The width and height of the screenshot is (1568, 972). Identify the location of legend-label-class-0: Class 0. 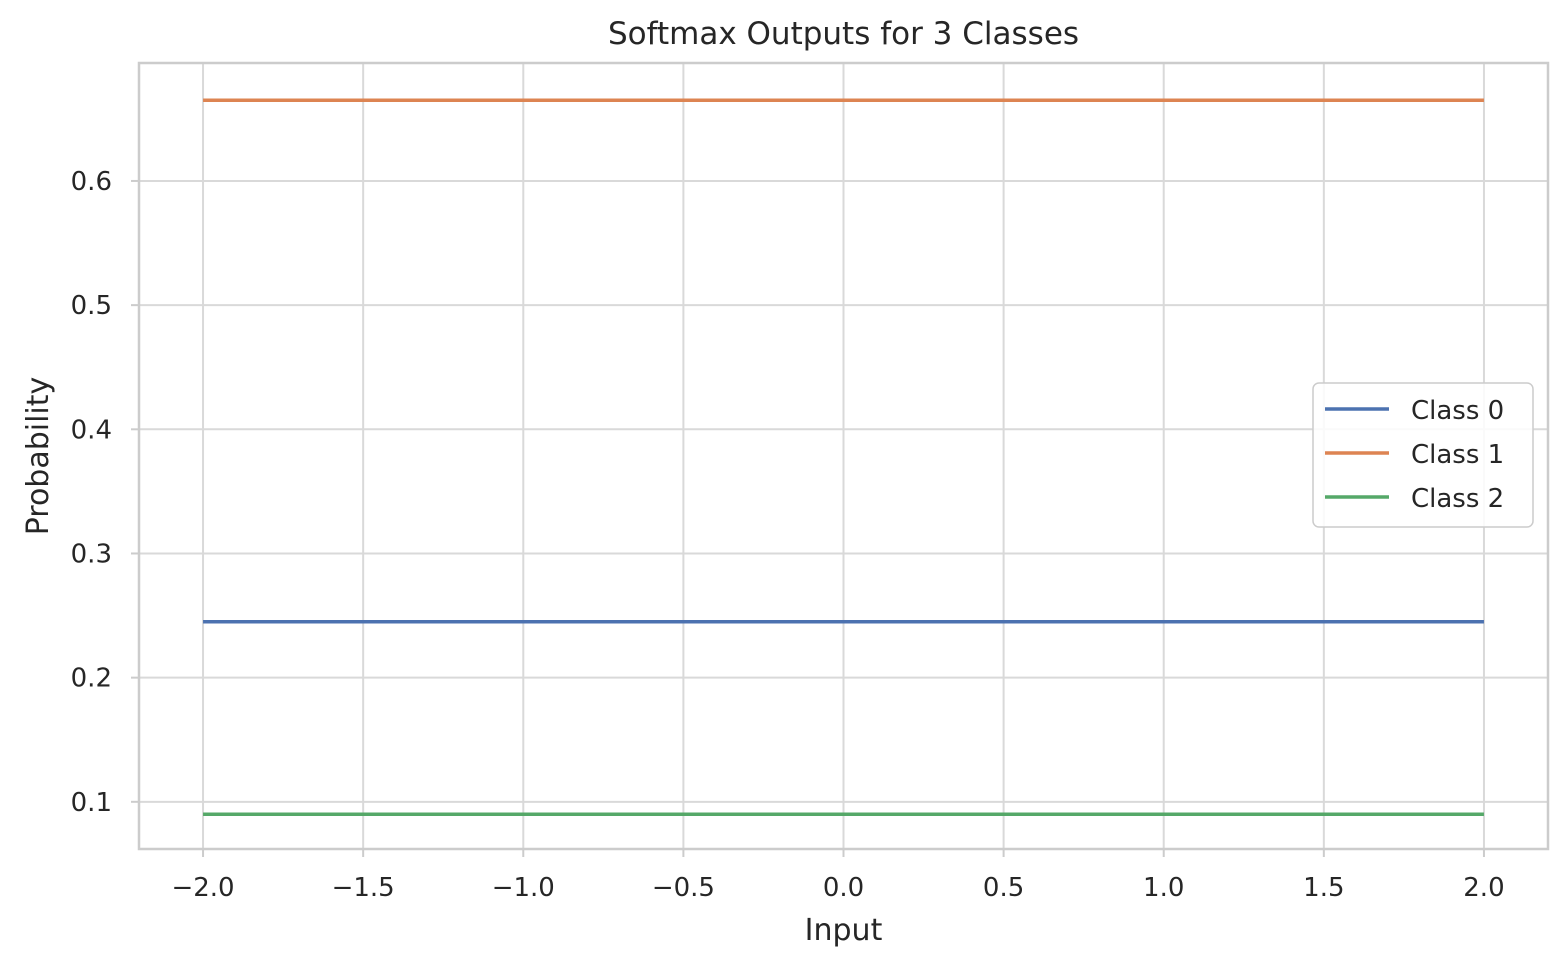
(1457, 411).